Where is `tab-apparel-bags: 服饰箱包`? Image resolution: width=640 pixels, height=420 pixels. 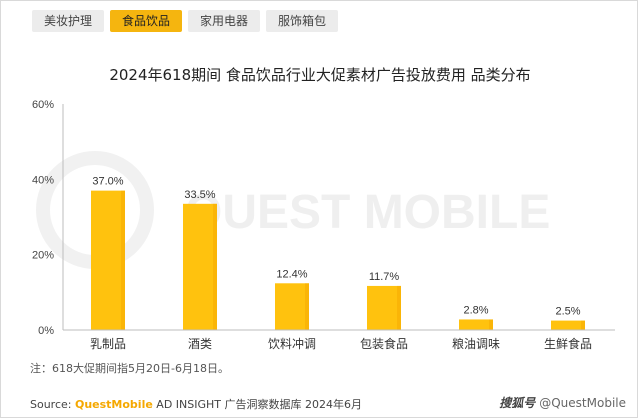 tab-apparel-bags: 服饰箱包 is located at coordinates (302, 21).